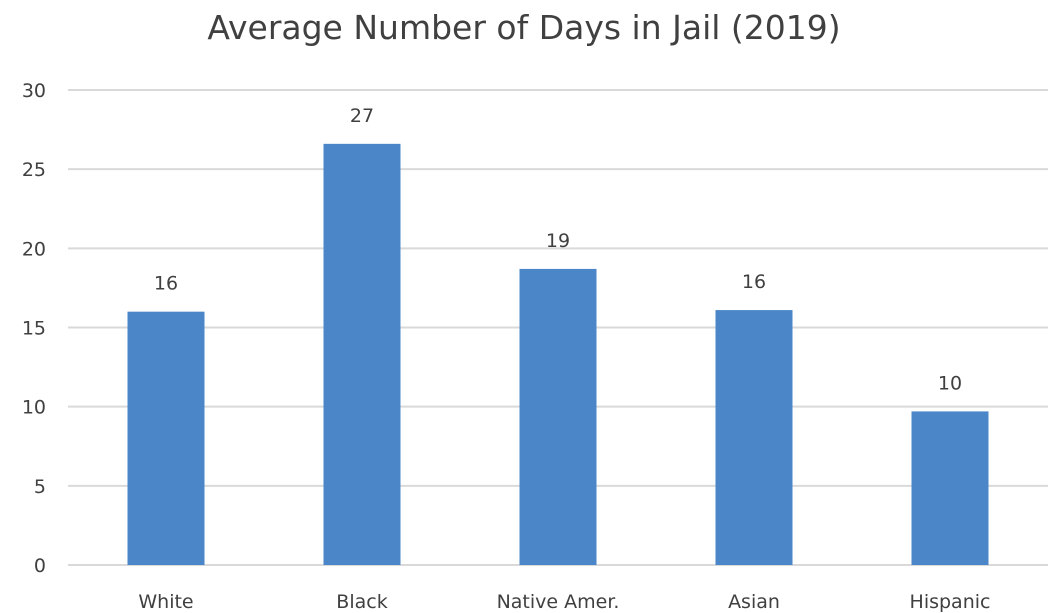 This screenshot has height=613, width=1048. What do you see at coordinates (34, 249) in the screenshot?
I see `y-tick-label: 20` at bounding box center [34, 249].